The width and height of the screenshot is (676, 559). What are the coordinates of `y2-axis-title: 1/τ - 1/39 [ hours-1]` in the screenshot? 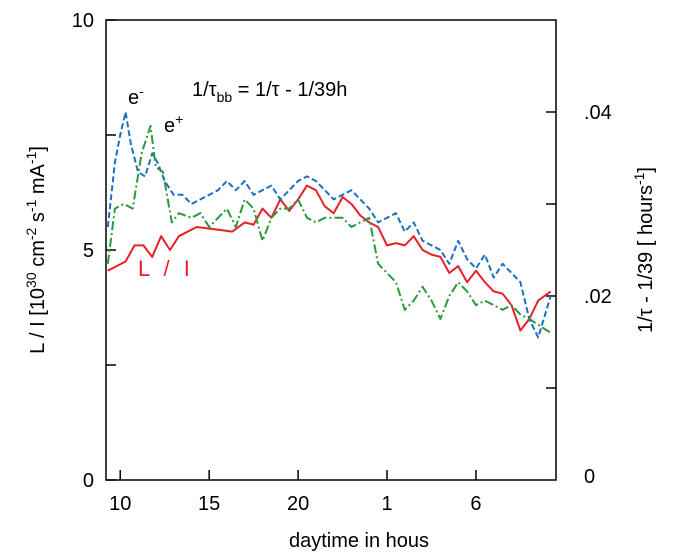 It's located at (644, 250).